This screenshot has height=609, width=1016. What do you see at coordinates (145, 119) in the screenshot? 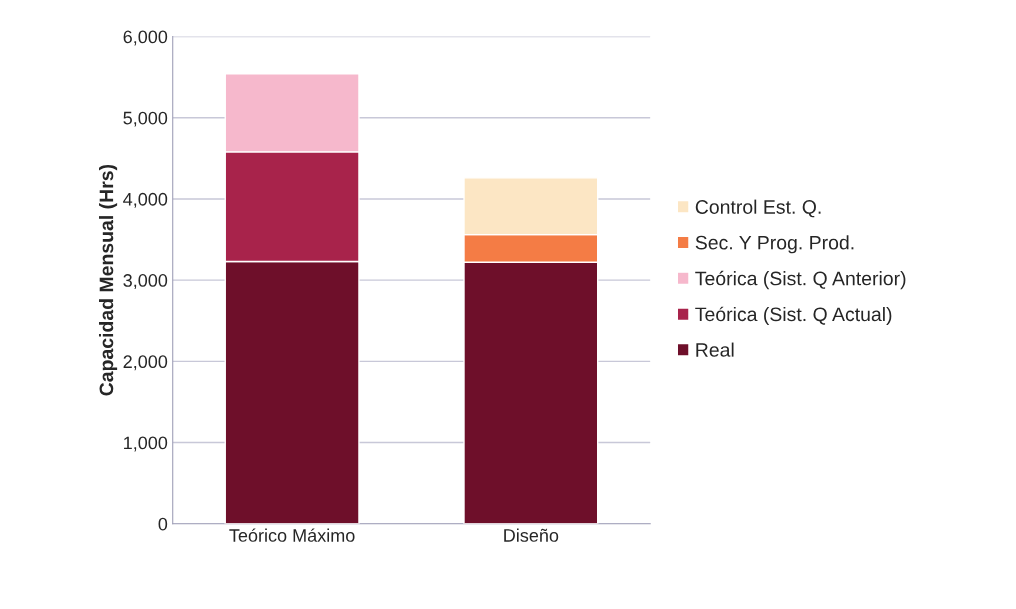
I see `y-tick-label: 5,000` at bounding box center [145, 119].